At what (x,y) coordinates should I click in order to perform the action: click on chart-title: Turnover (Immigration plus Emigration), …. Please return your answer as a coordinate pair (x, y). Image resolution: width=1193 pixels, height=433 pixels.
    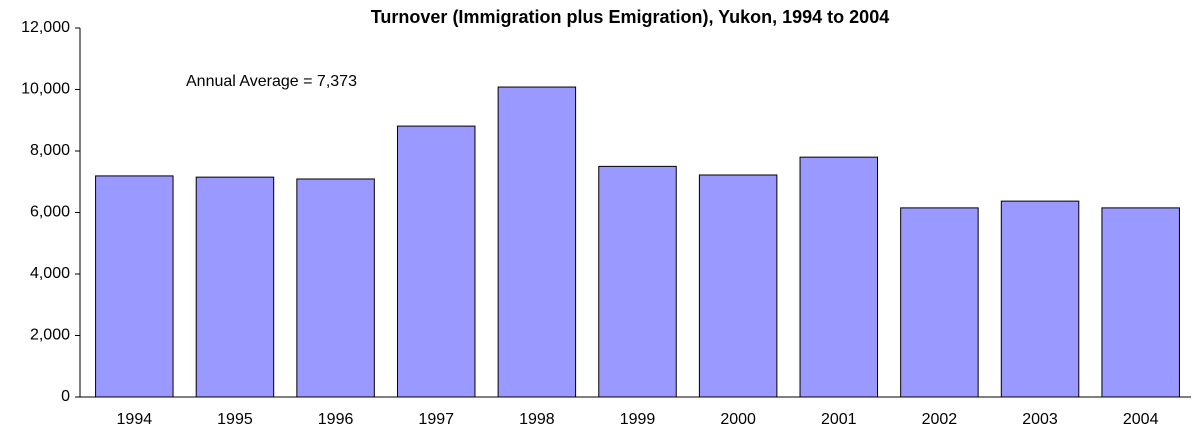
    Looking at the image, I should click on (630, 17).